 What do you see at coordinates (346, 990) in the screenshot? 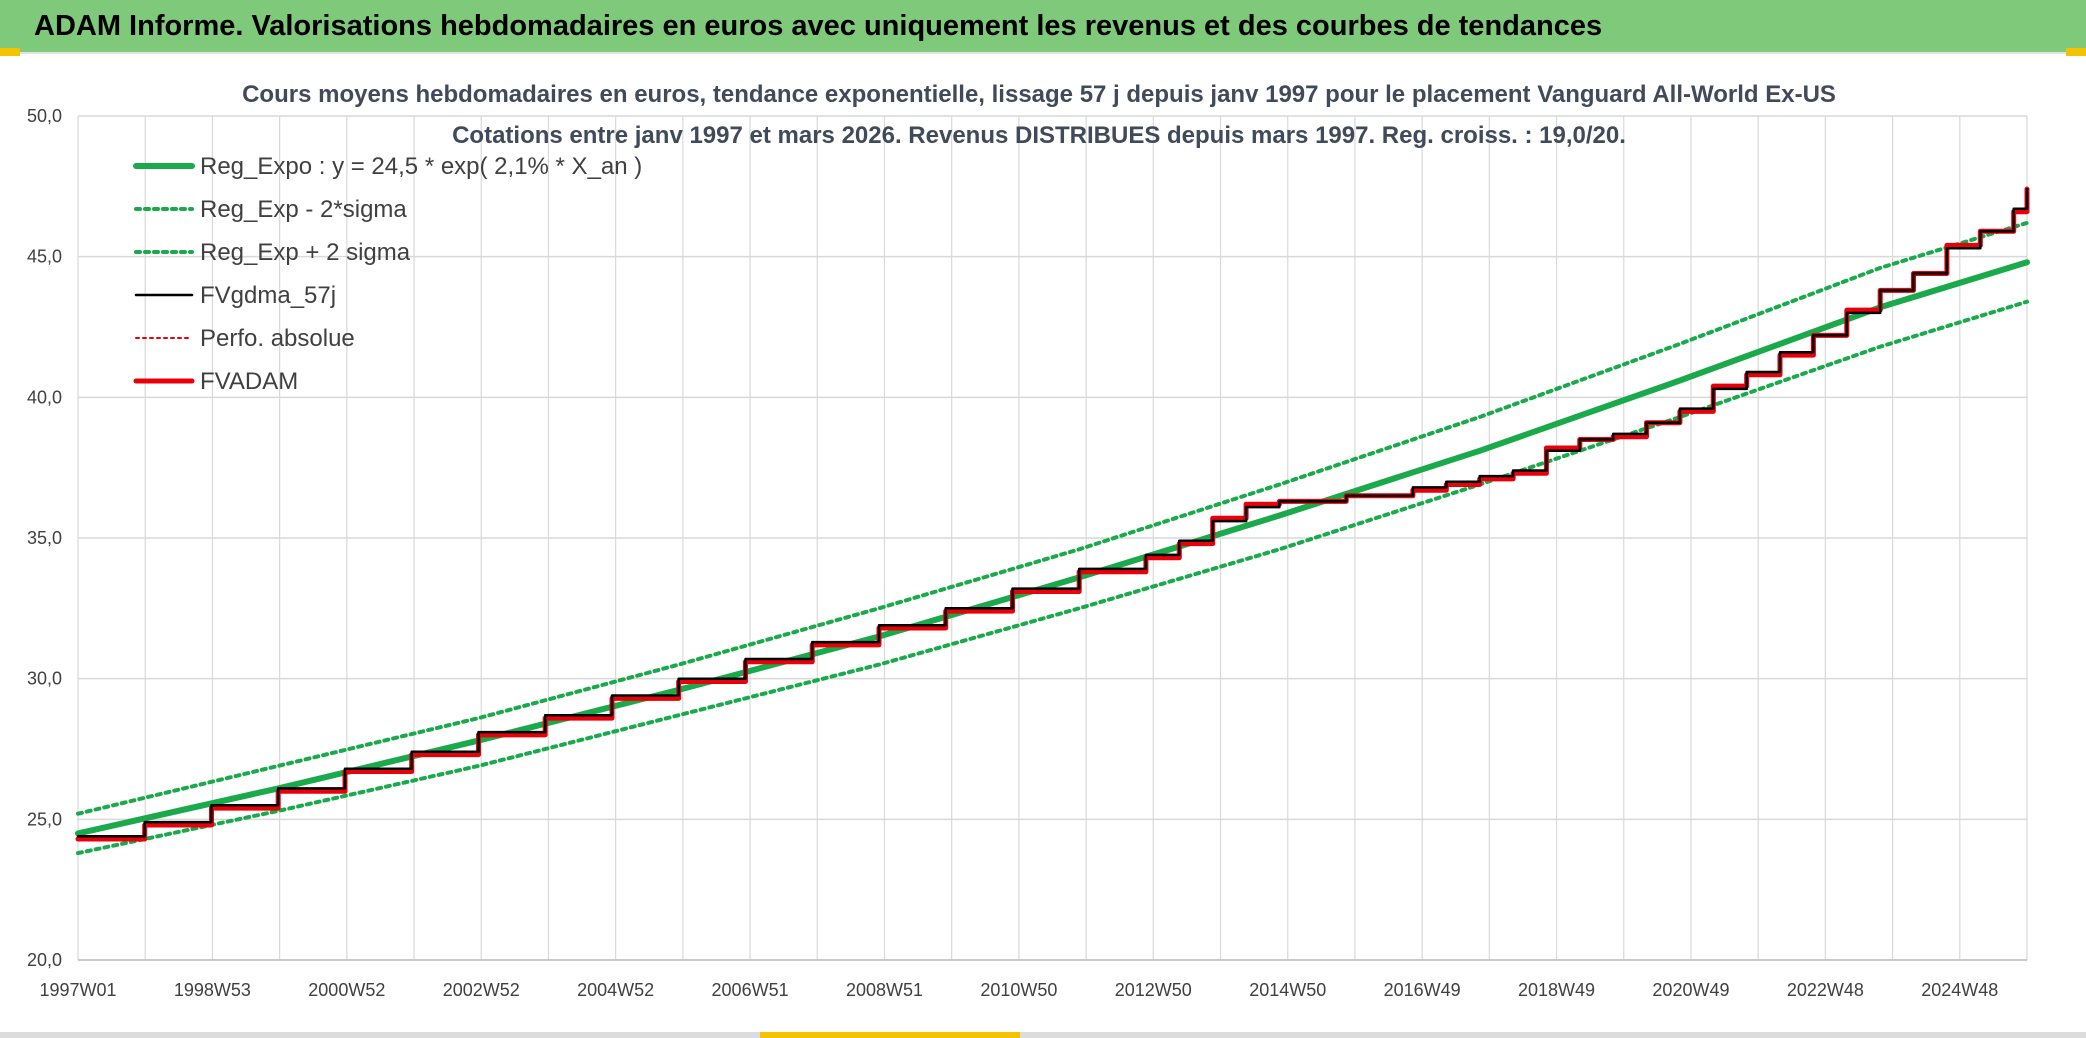
I see `x-tick-label: 2000W52` at bounding box center [346, 990].